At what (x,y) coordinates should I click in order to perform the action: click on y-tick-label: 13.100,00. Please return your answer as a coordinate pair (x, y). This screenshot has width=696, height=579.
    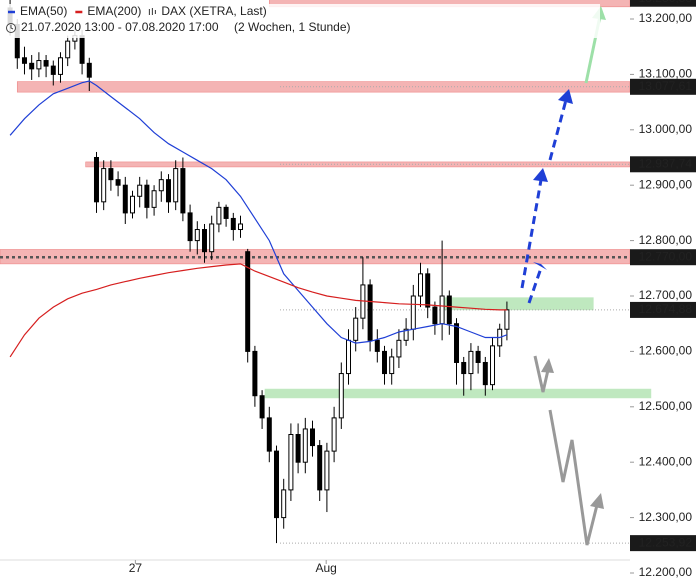
    Looking at the image, I should click on (666, 74).